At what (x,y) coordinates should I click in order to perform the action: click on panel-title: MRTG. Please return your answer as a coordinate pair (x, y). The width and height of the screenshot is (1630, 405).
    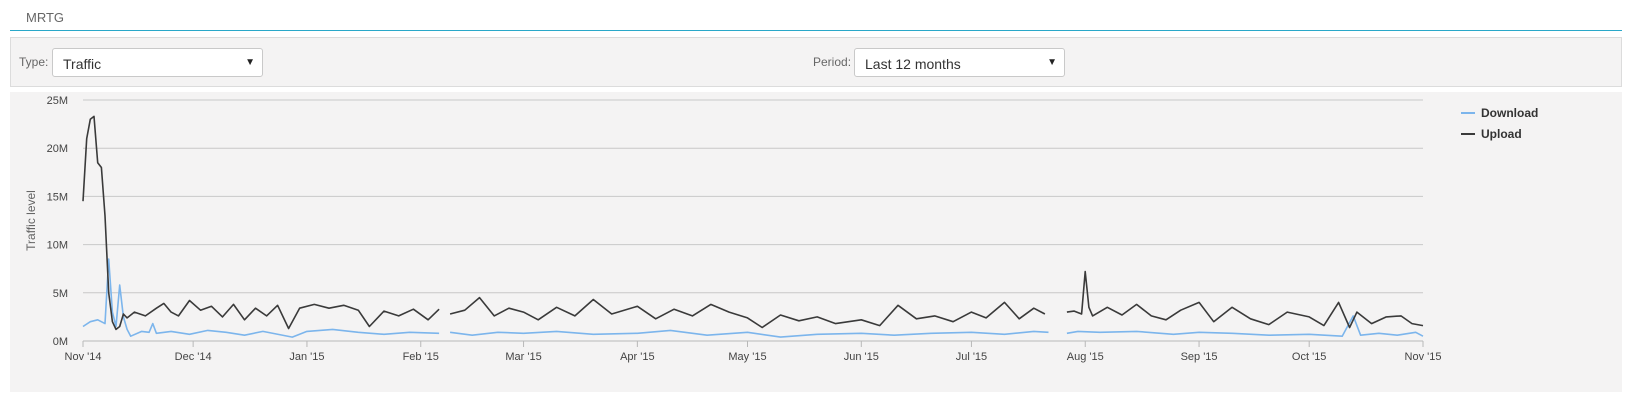
    Looking at the image, I should click on (45, 17).